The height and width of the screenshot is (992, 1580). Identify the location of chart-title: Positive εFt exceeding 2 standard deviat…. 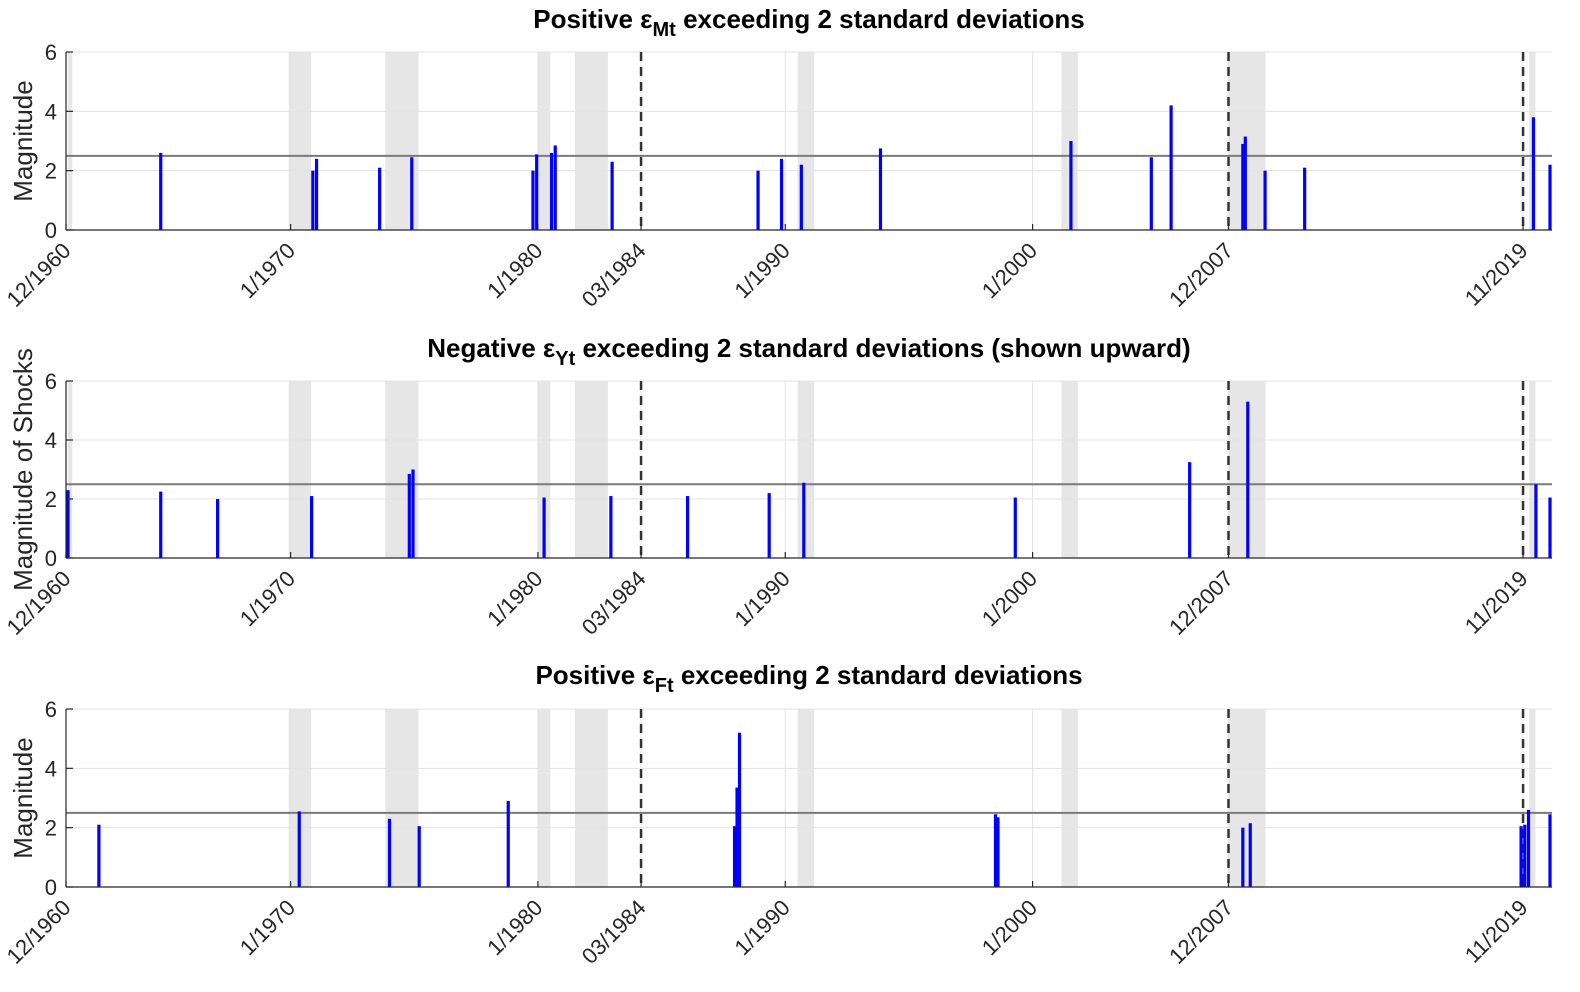
(808, 678).